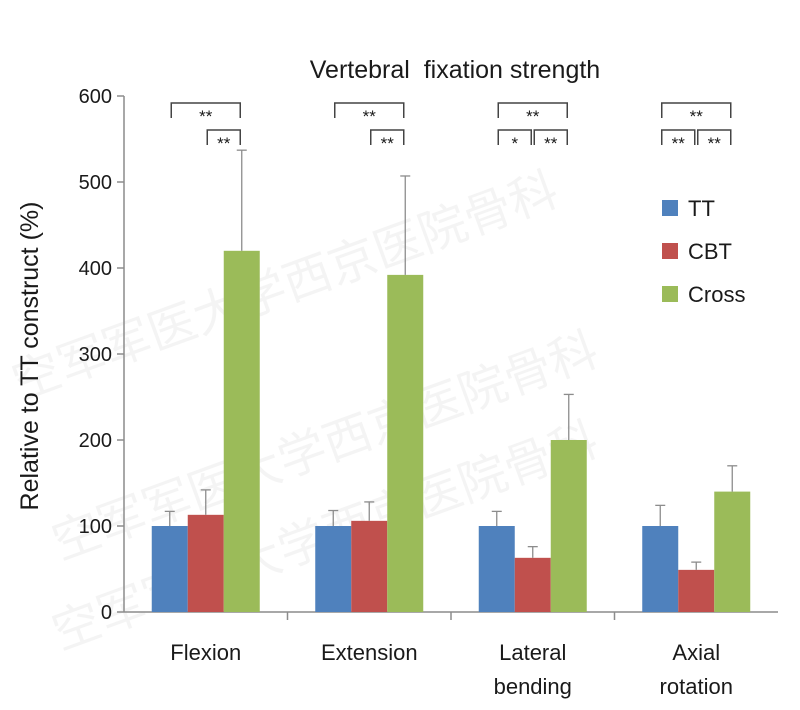  Describe the element at coordinates (106, 613) in the screenshot. I see `y-tick-label: 0` at that location.